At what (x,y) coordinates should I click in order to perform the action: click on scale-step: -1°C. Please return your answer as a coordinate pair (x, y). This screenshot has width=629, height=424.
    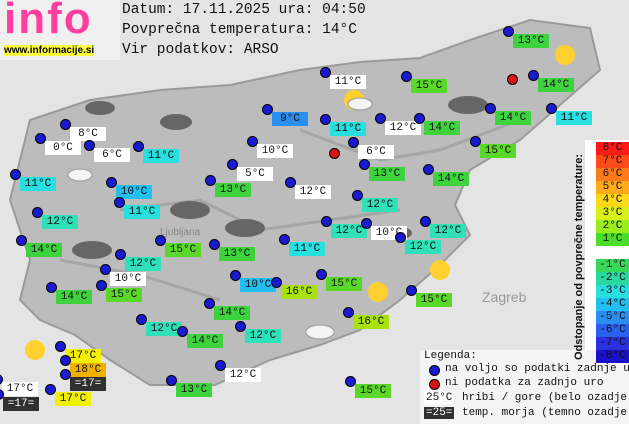
    Looking at the image, I should click on (612, 265).